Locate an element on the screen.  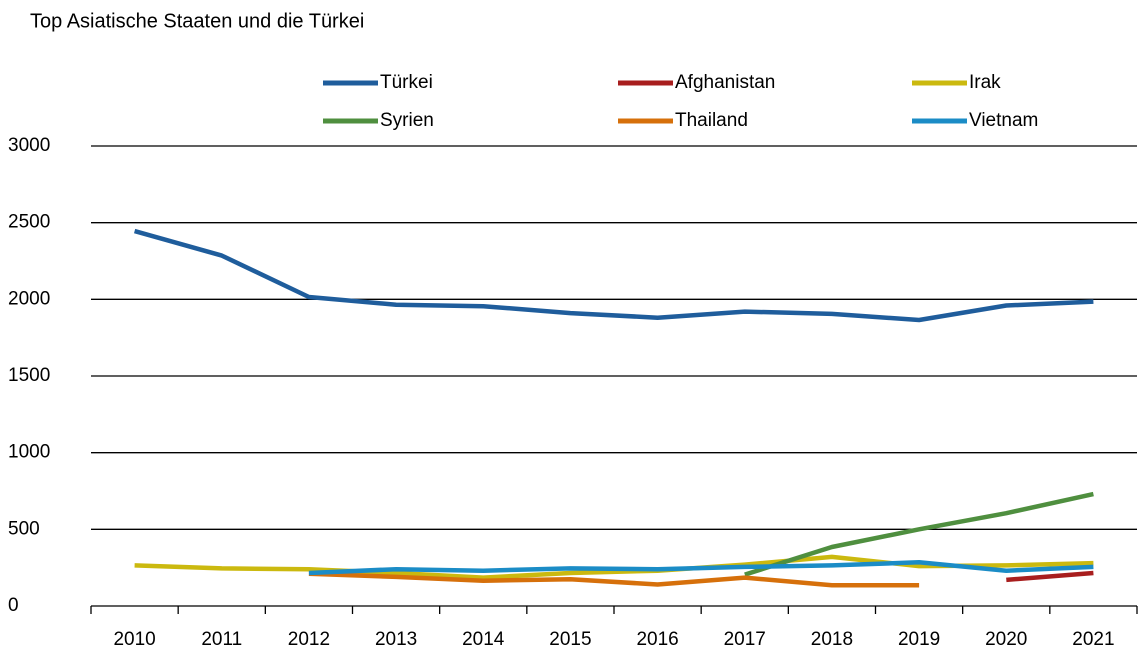
y-tick-label: 1000 is located at coordinates (29, 452).